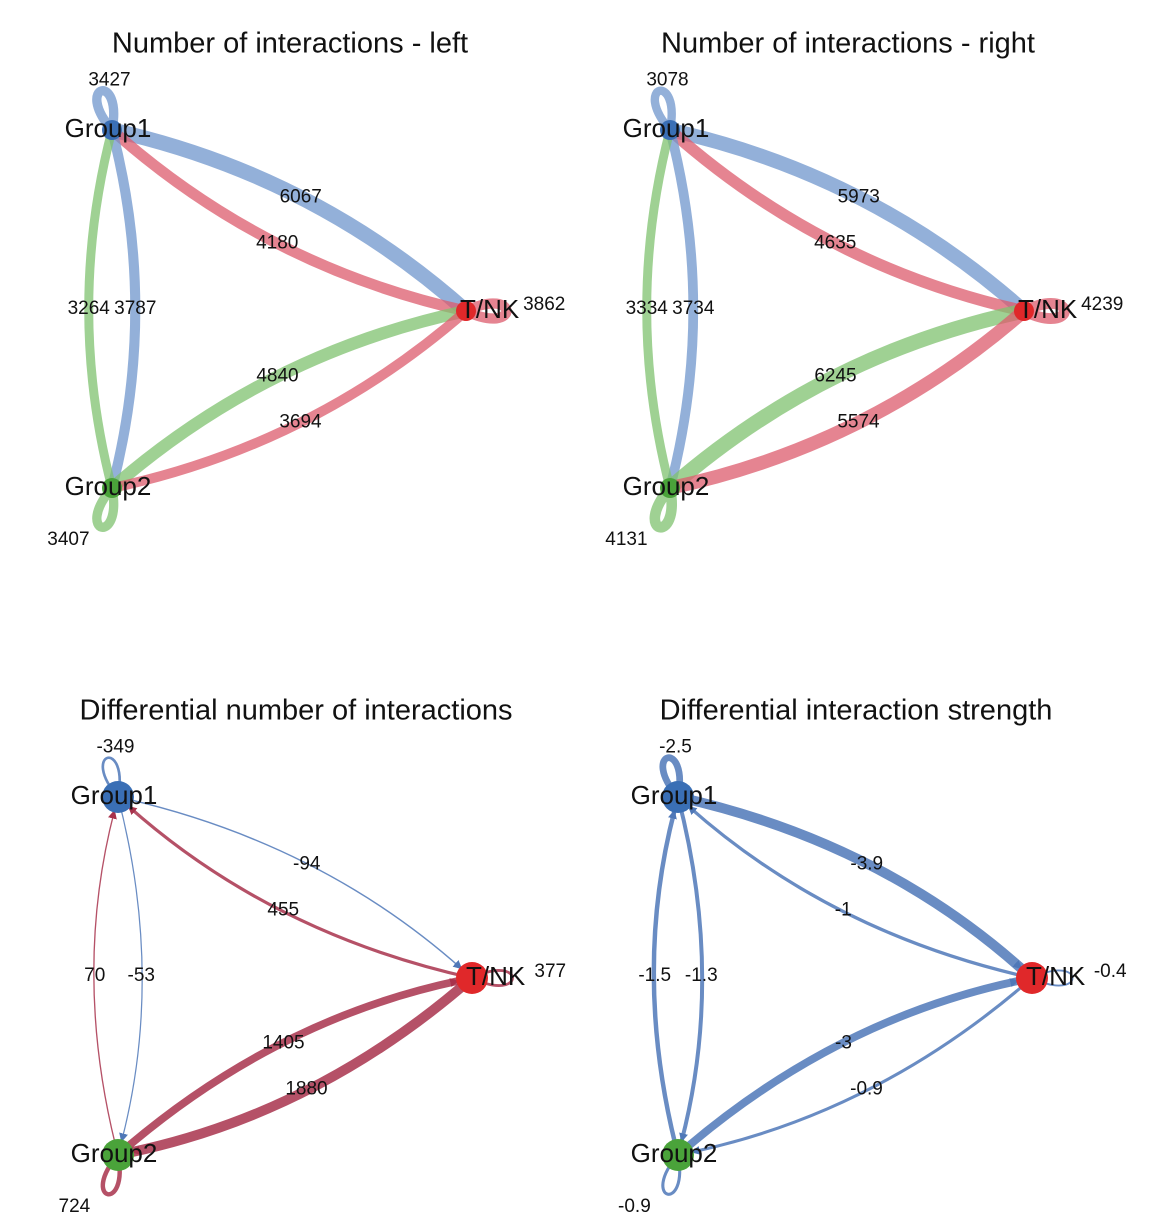  I want to click on edge-label: -0.4, so click(1110, 971).